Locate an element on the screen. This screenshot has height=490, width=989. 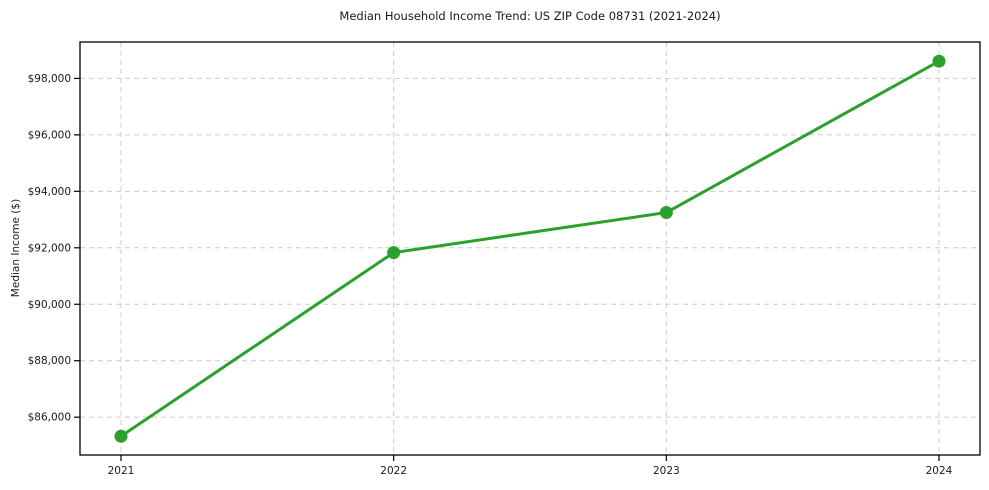
x-tick-label: 2024 is located at coordinates (939, 471).